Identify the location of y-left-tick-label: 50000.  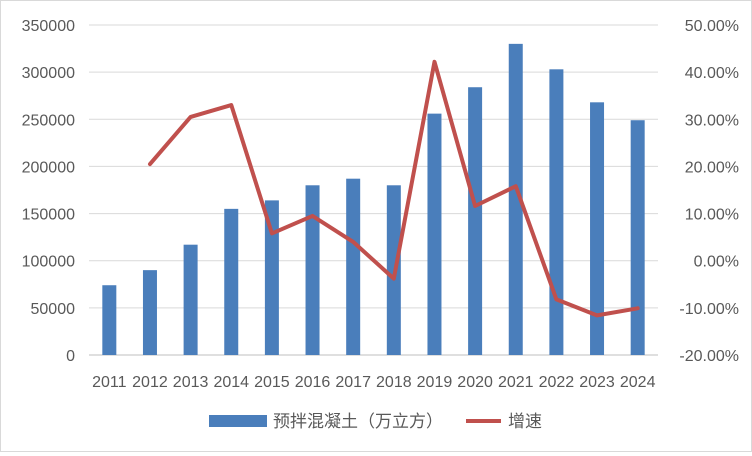
(53, 309).